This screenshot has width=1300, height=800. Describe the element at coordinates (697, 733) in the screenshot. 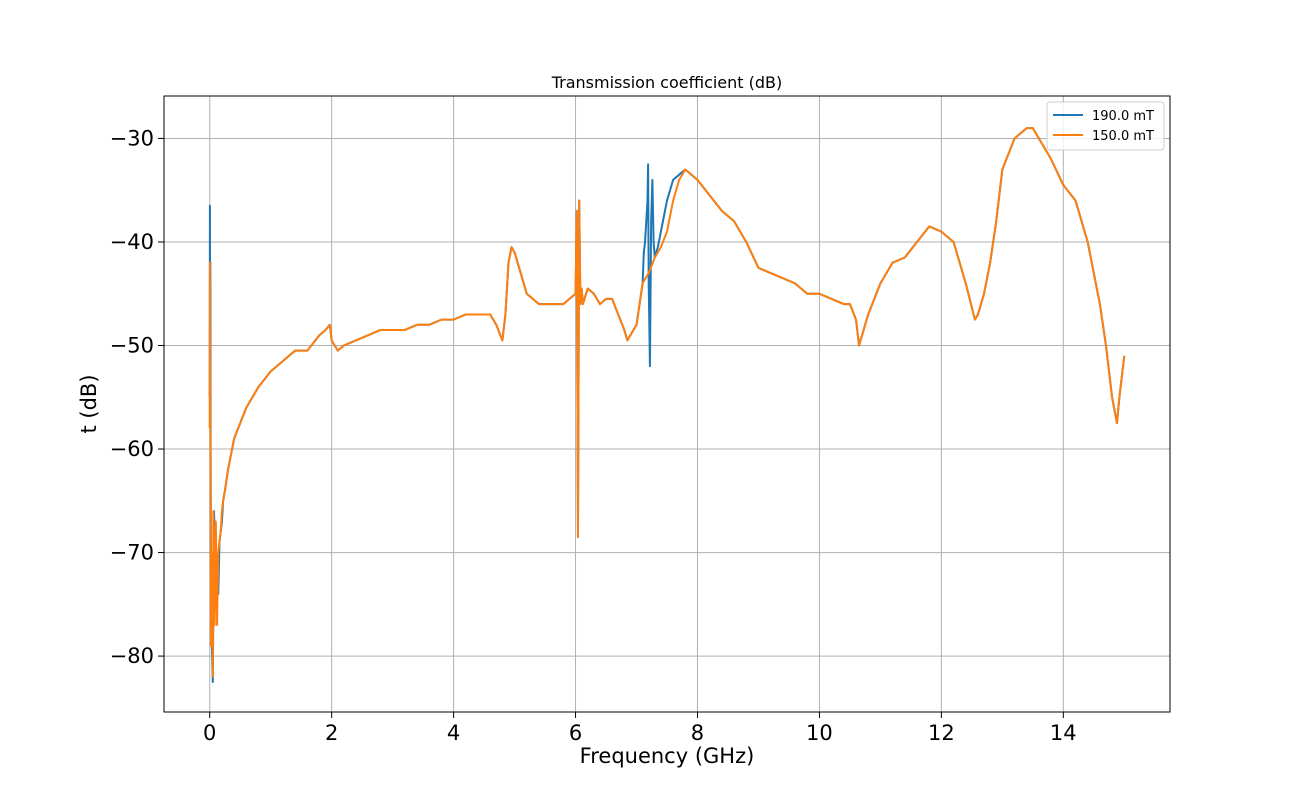

I see `x-tick-label: 8` at that location.